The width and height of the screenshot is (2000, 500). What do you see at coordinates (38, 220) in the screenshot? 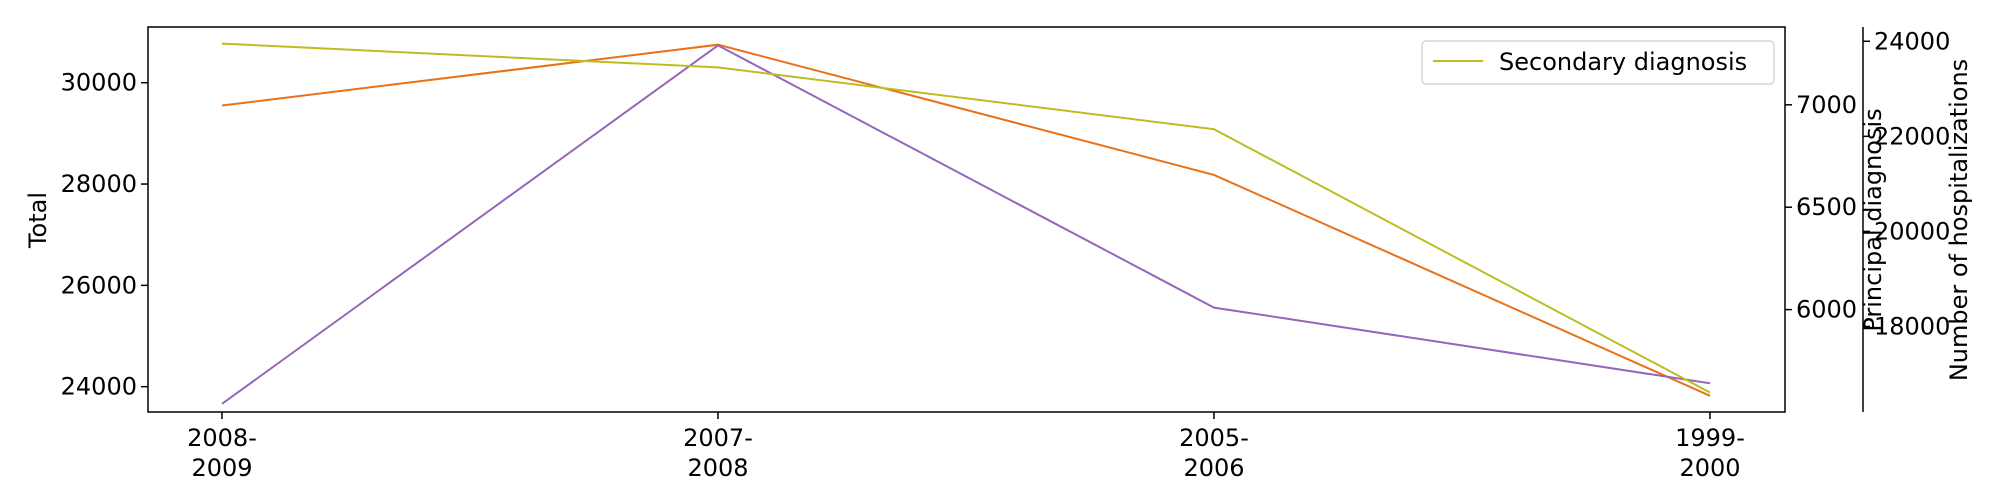
I see `left-axis-title: Total` at bounding box center [38, 220].